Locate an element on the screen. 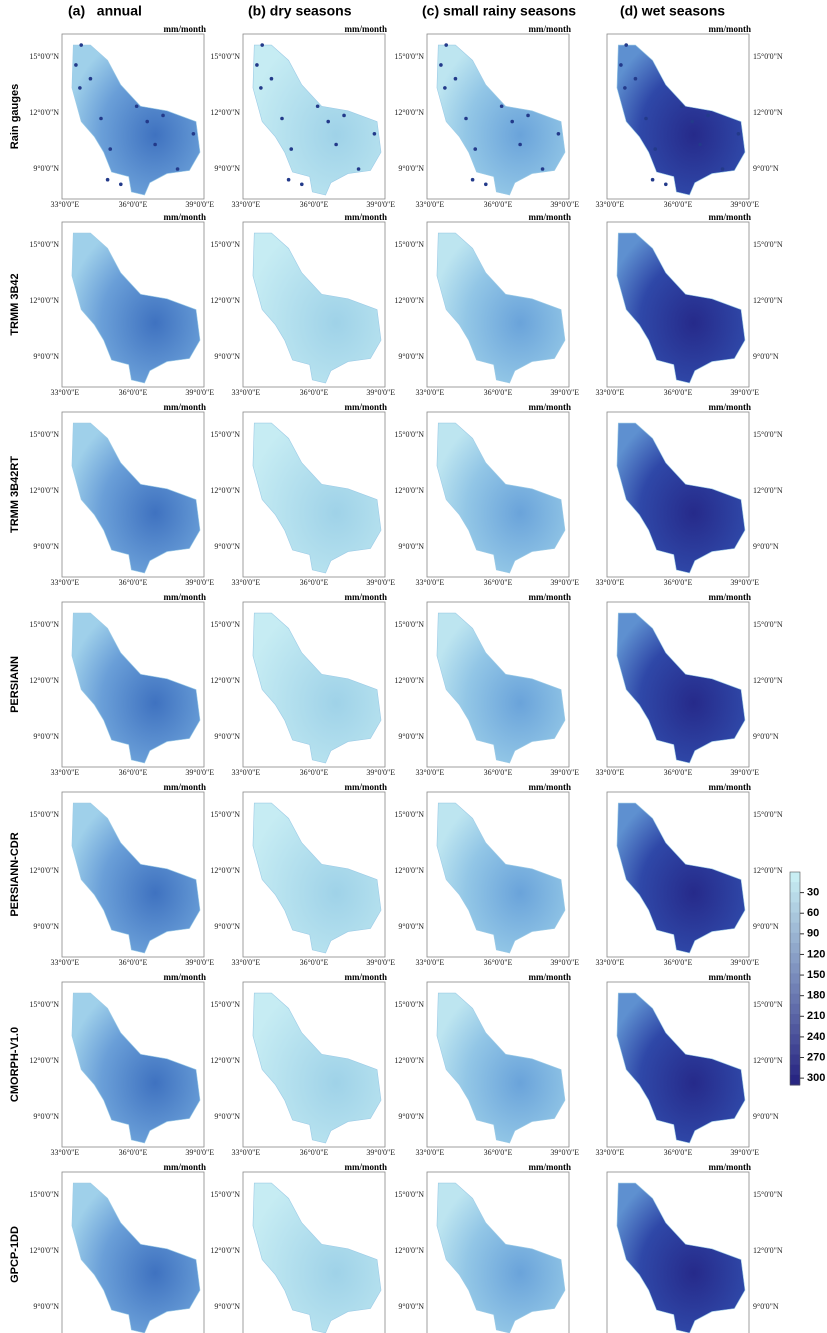  column-title: (d) wet seasons is located at coordinates (672, 11).